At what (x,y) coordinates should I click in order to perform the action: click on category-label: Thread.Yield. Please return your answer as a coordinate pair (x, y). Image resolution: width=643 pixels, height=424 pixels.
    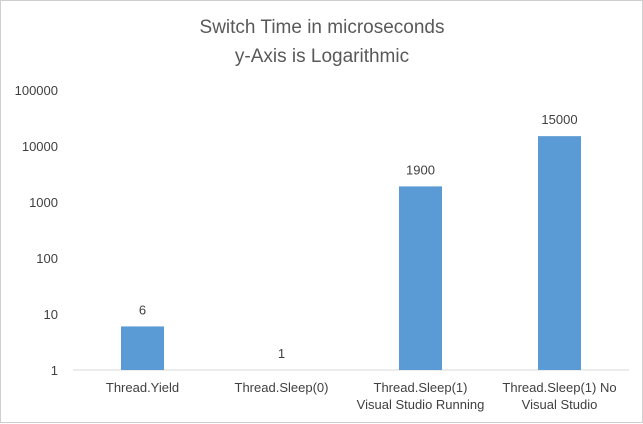
    Looking at the image, I should click on (142, 387).